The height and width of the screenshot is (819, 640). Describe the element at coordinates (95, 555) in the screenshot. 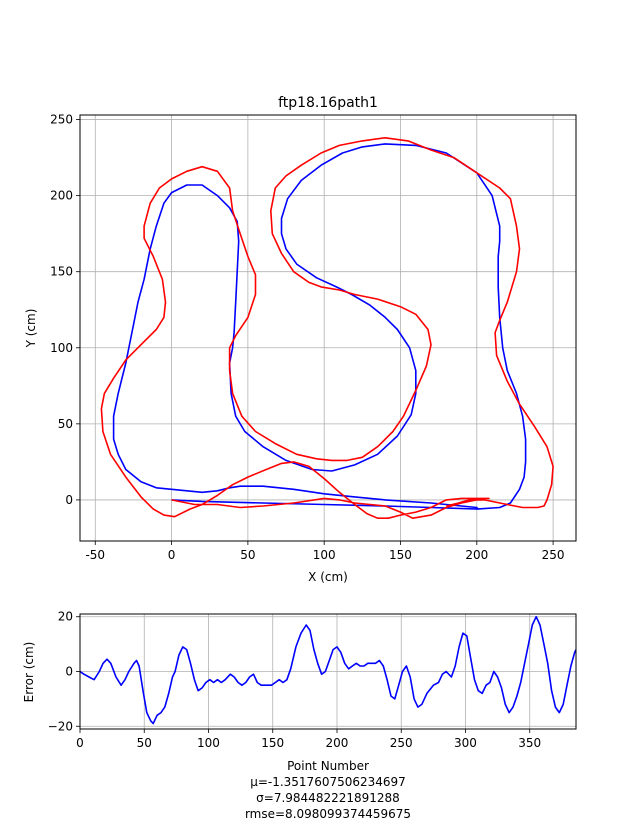

I see `trajectory-xtick-label: -50` at that location.